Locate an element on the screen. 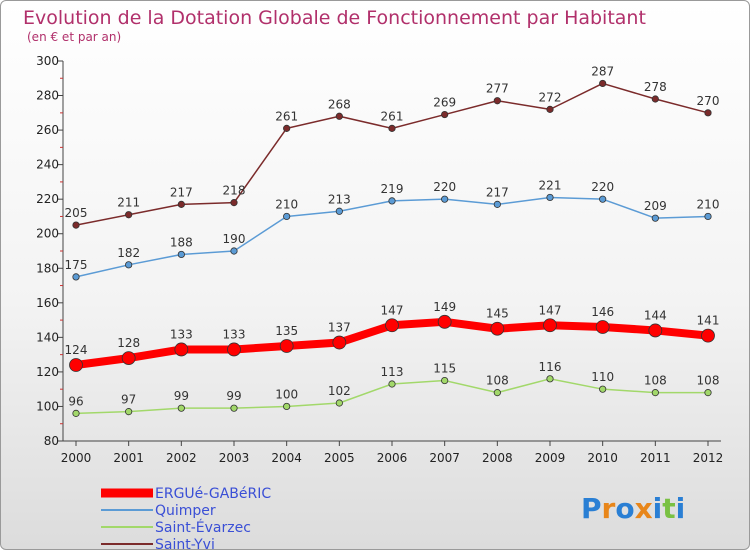 The image size is (750, 550). data-label: 110 is located at coordinates (602, 377).